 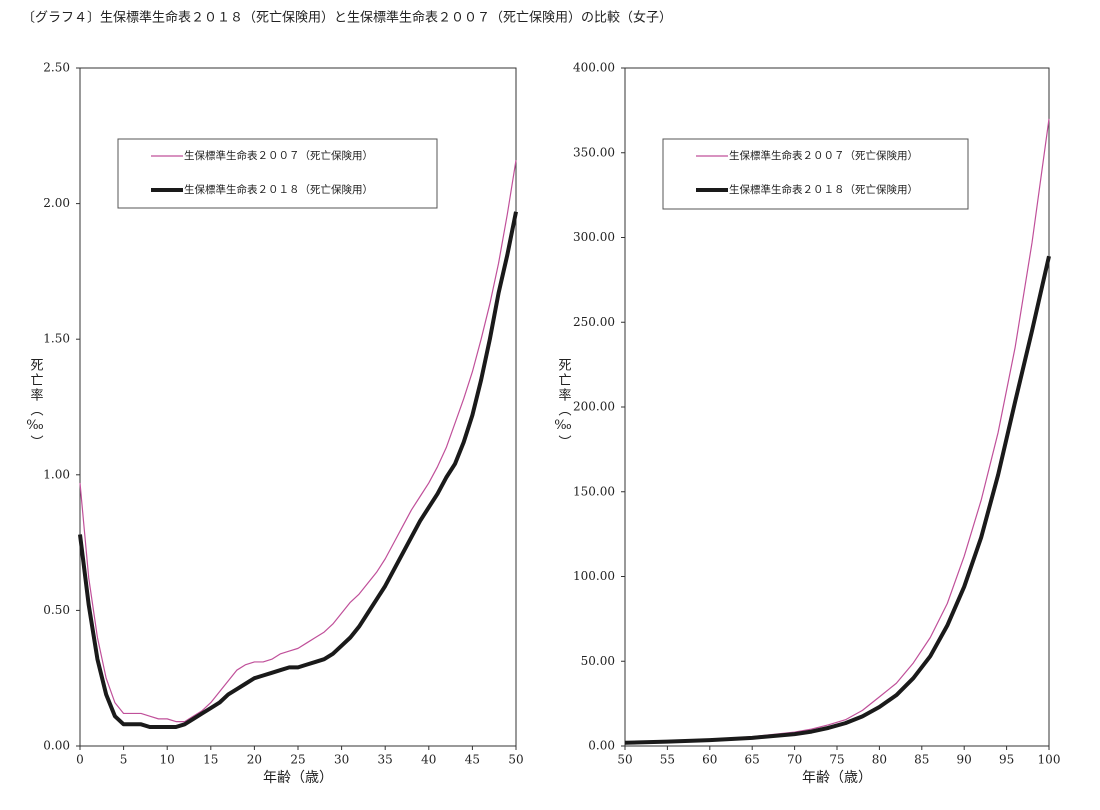 I want to click on x-tick-label: 90, so click(x=964, y=760).